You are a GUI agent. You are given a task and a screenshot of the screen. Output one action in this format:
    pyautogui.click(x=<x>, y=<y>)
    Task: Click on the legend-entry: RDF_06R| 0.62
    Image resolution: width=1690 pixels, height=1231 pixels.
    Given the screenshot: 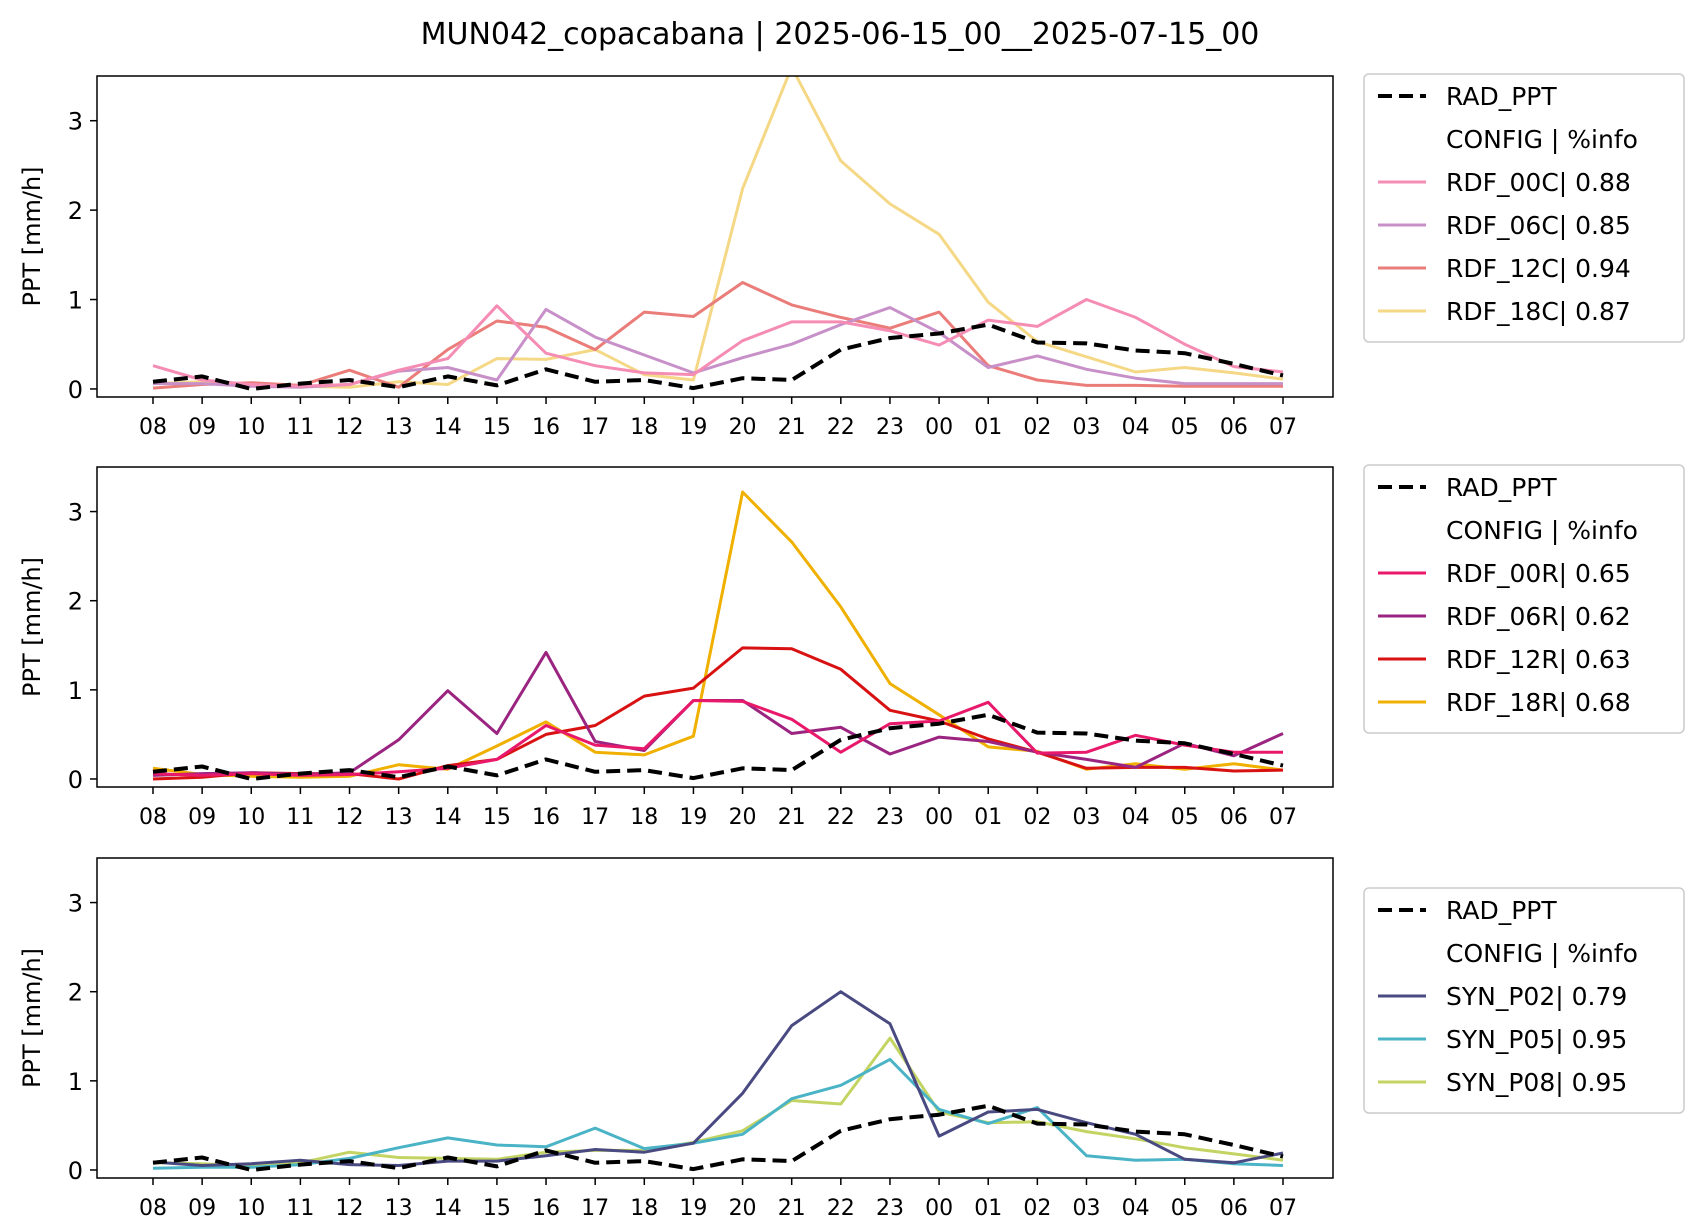 What is the action you would take?
    pyautogui.click(x=1538, y=616)
    